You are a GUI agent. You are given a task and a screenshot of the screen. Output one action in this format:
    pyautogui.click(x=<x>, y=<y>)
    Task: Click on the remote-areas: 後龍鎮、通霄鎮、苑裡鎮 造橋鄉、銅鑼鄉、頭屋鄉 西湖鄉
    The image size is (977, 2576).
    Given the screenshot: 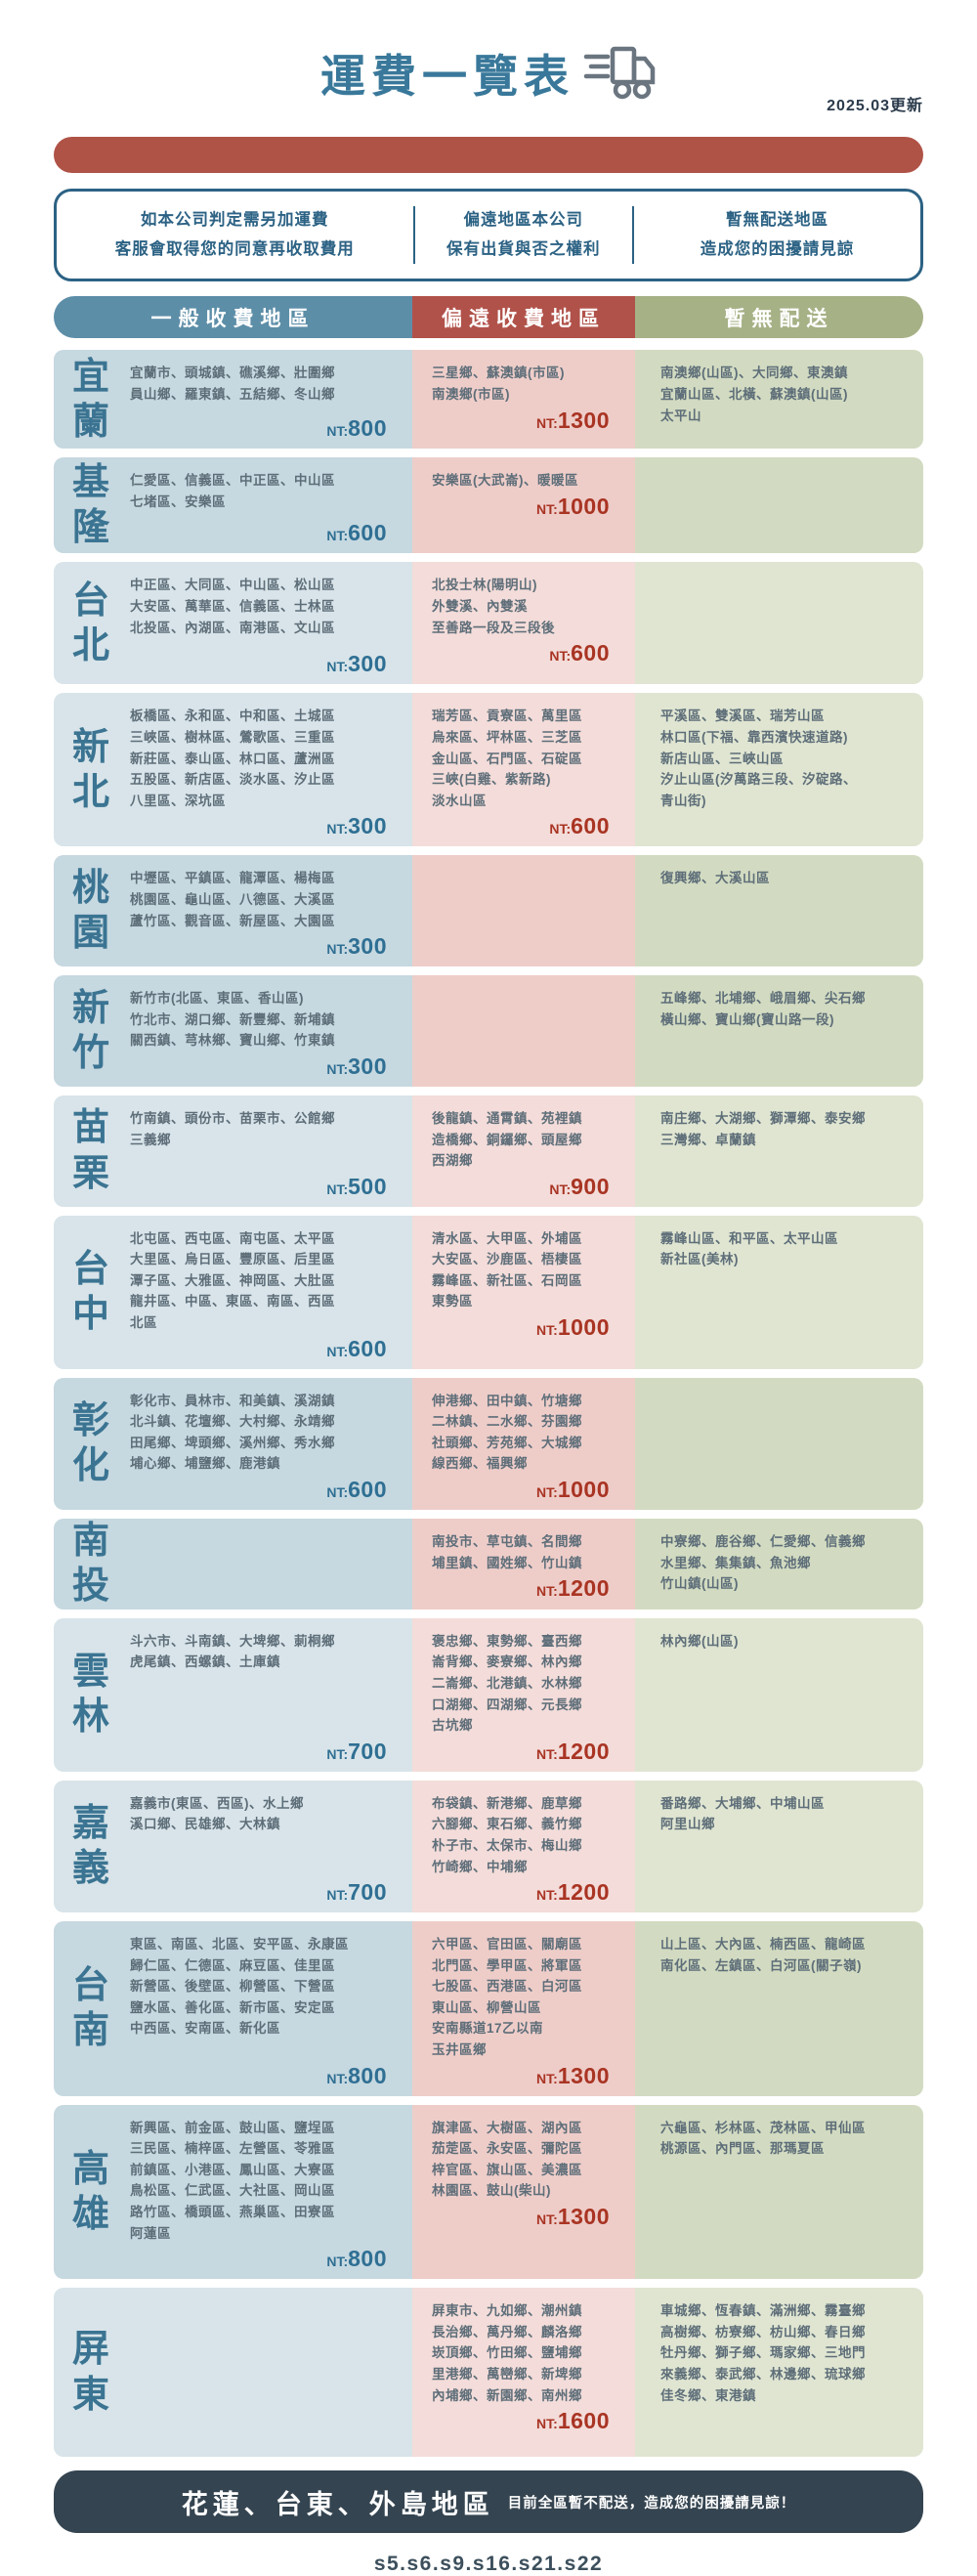 What is the action you would take?
    pyautogui.click(x=507, y=1139)
    